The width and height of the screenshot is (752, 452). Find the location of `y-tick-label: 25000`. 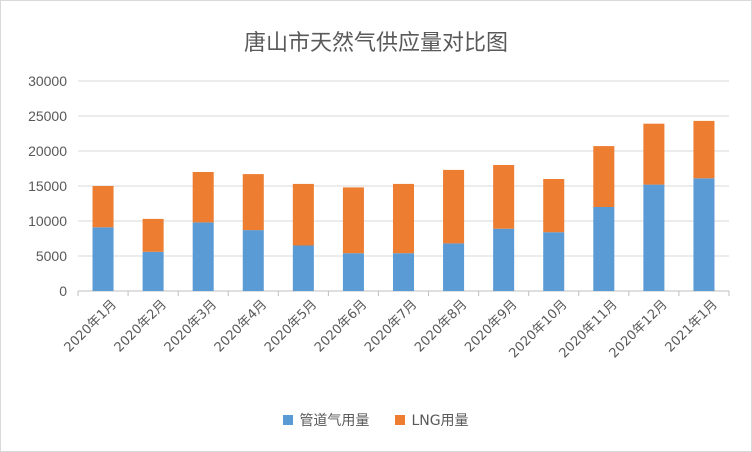

y-tick-label: 25000 is located at coordinates (47, 116).